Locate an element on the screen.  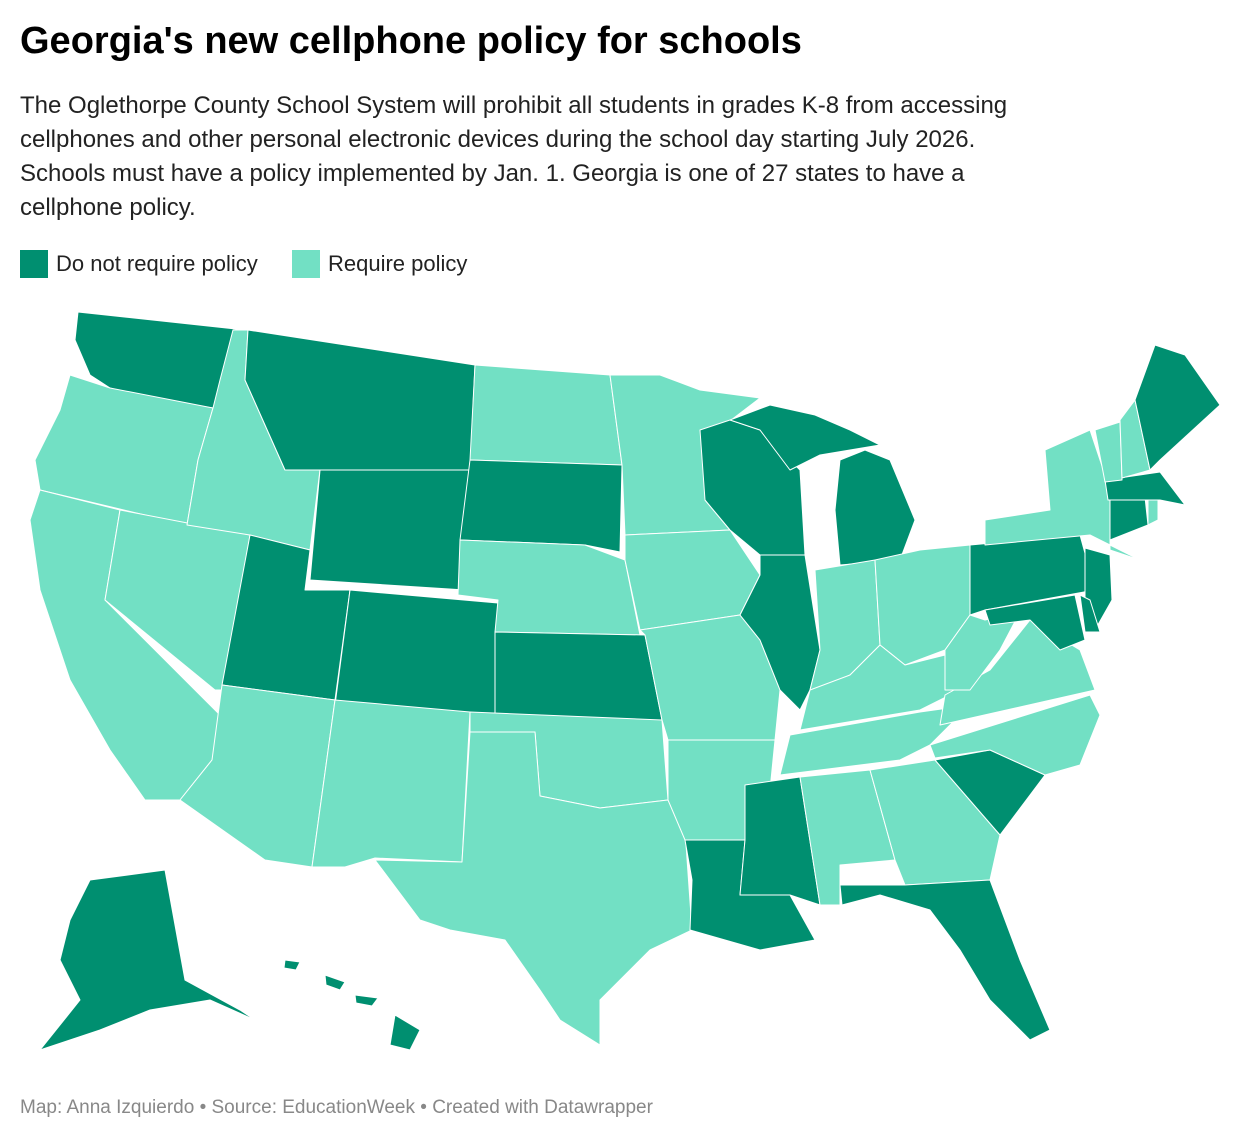
legend-label: Require policy is located at coordinates (398, 263).